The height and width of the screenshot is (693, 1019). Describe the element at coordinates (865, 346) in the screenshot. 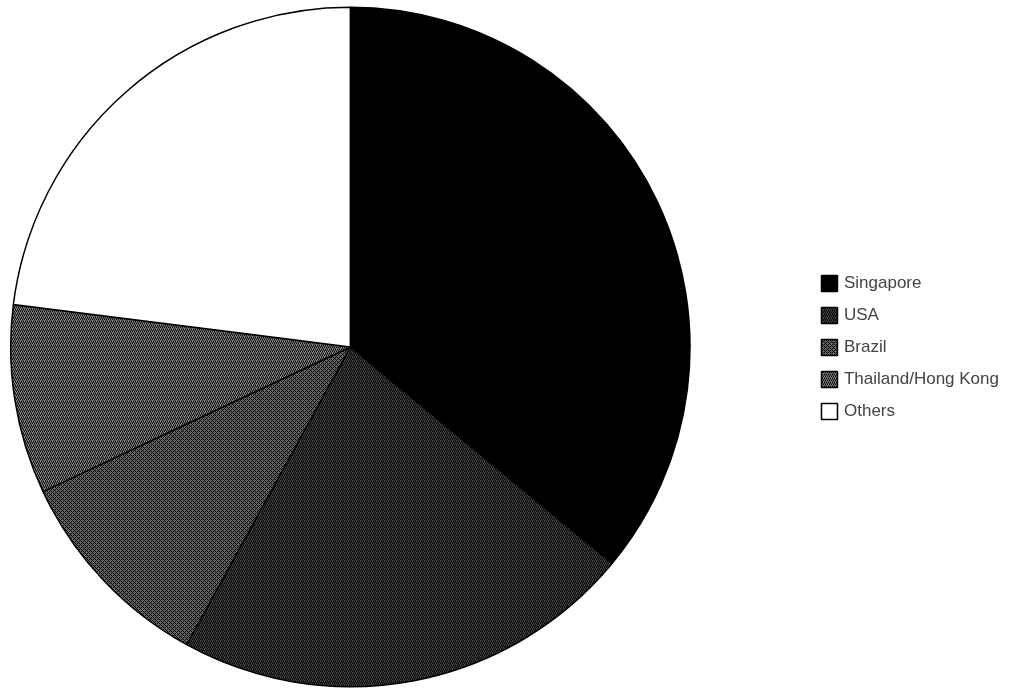

I see `legend-label: Brazil` at that location.